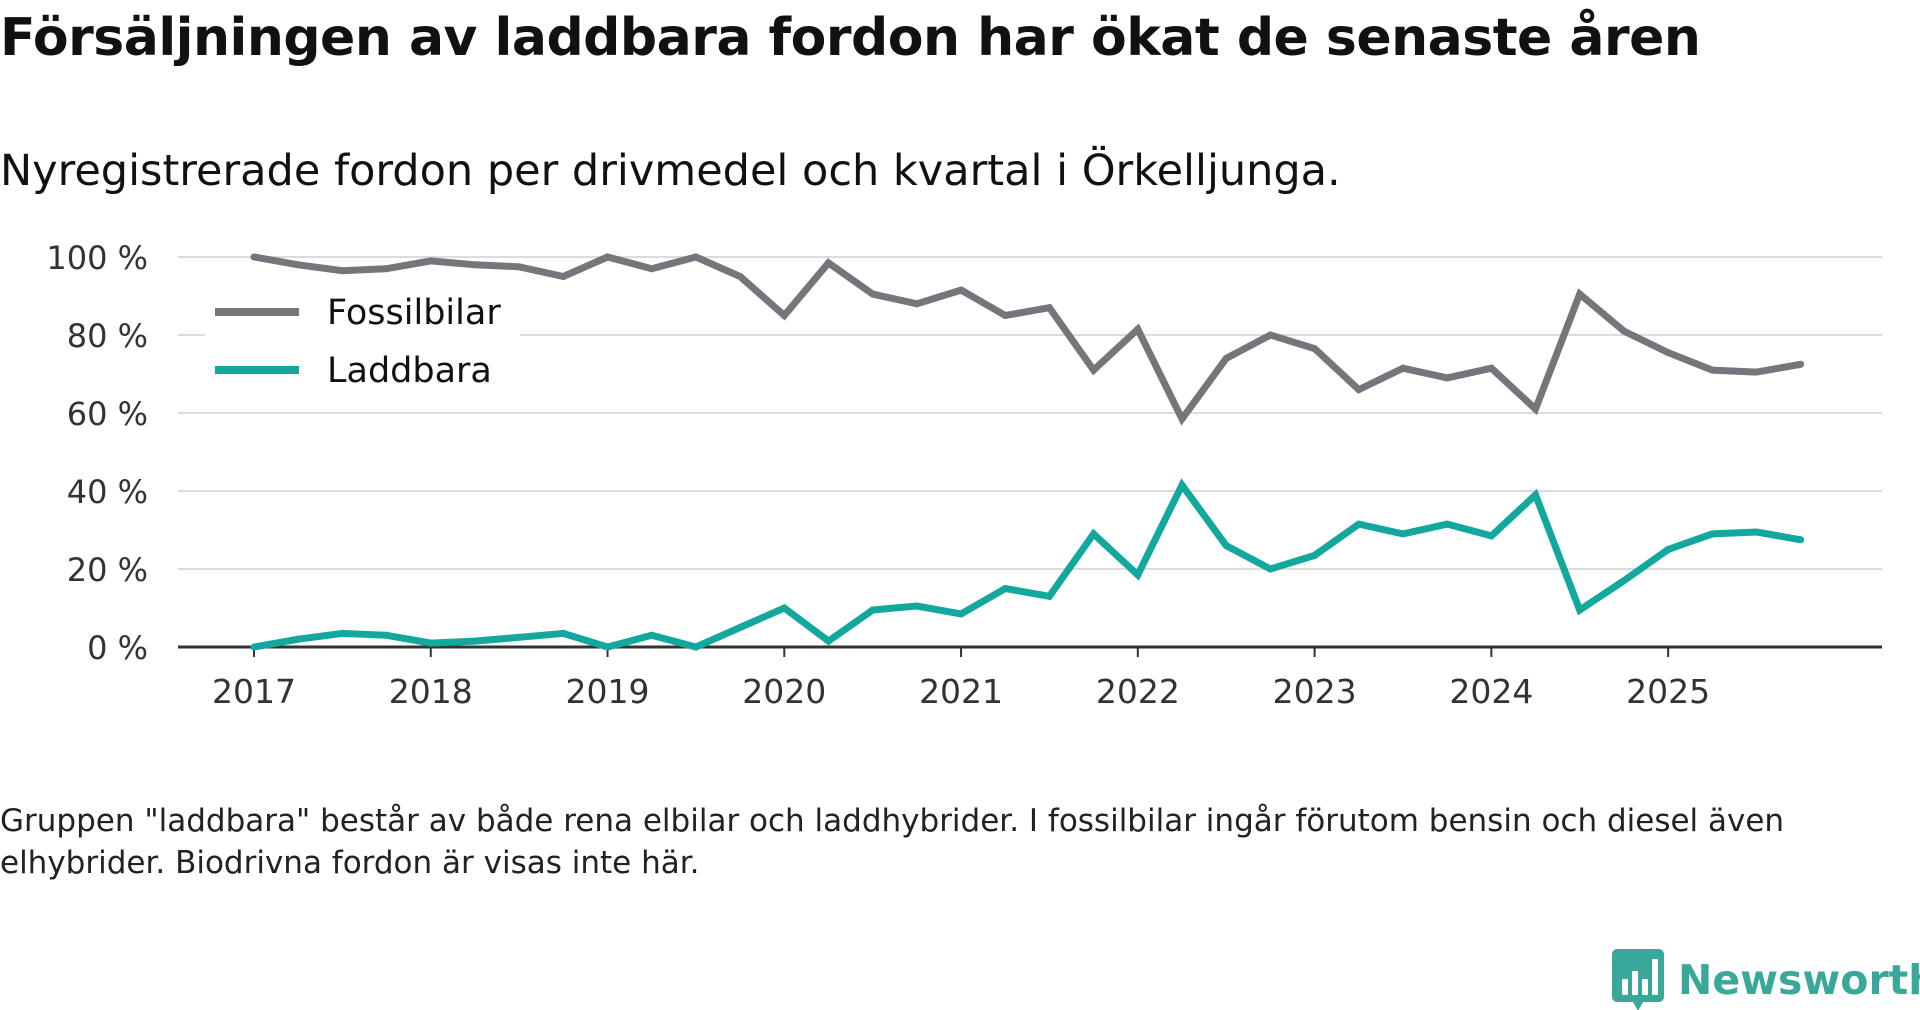 This screenshot has width=1920, height=1010. What do you see at coordinates (414, 313) in the screenshot?
I see `legend-label-fossilbilar: Fossilbilar` at bounding box center [414, 313].